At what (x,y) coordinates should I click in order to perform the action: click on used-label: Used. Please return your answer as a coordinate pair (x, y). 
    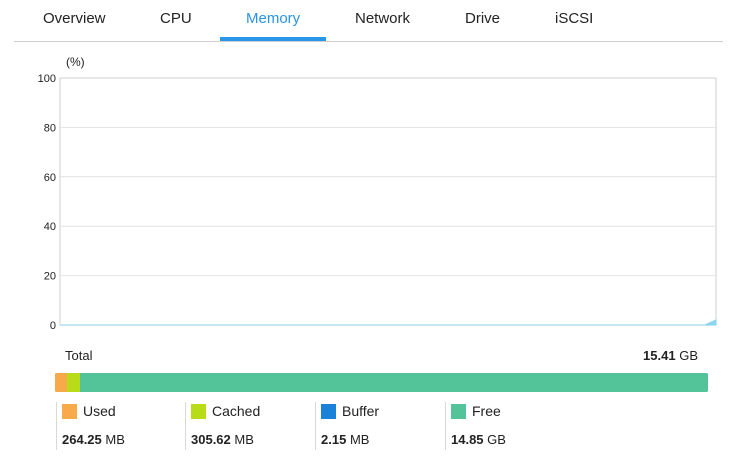
    Looking at the image, I should click on (99, 411).